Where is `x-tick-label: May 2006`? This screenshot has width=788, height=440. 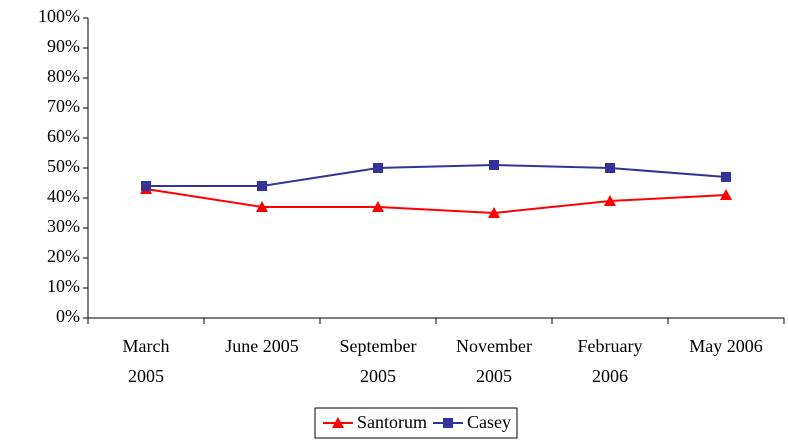 x-tick-label: May 2006 is located at coordinates (726, 346).